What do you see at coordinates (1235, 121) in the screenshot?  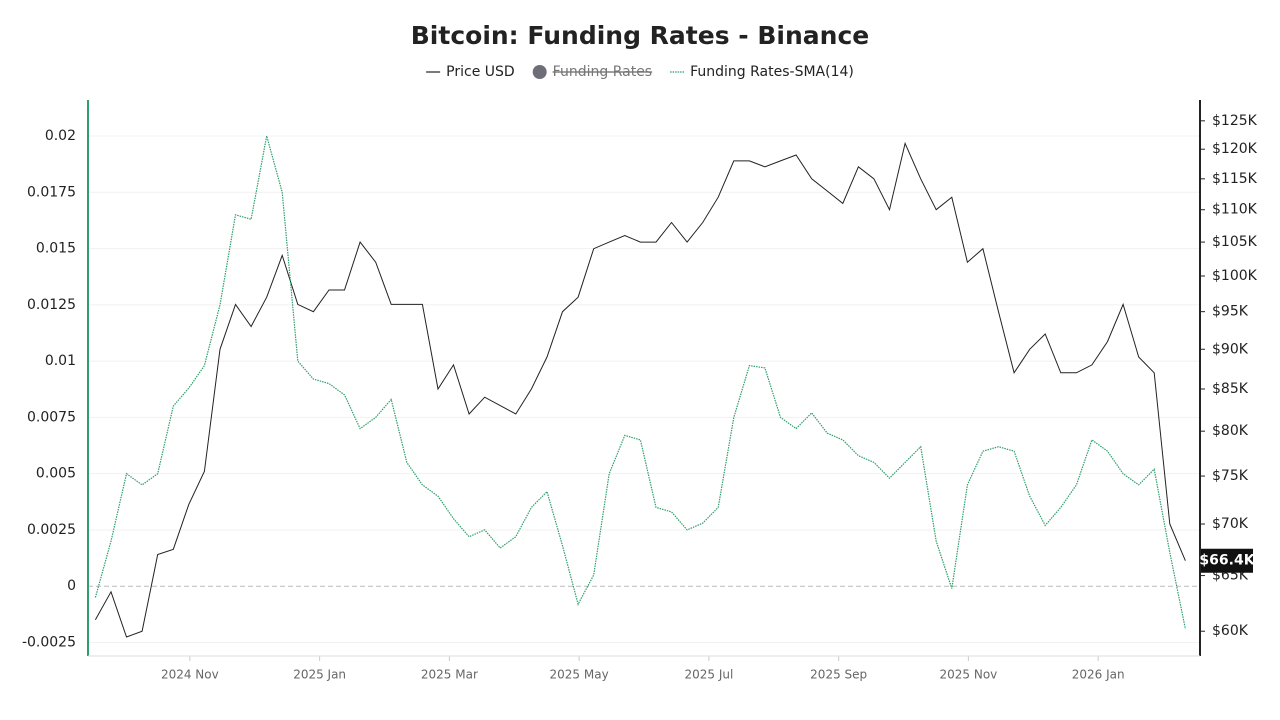 I see `y2-tick-label: $125K` at bounding box center [1235, 121].